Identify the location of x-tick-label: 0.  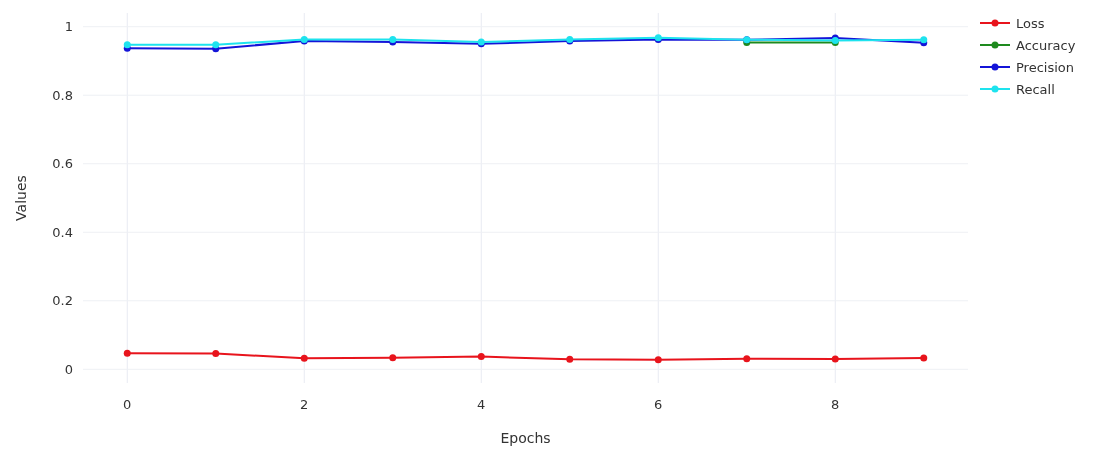
(127, 404).